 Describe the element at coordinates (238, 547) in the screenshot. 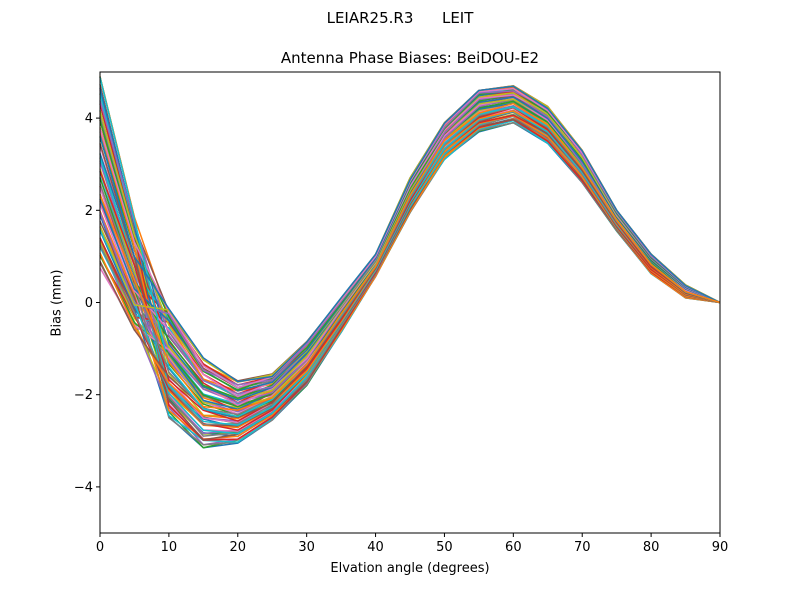

I see `x-tick-label: 20` at that location.